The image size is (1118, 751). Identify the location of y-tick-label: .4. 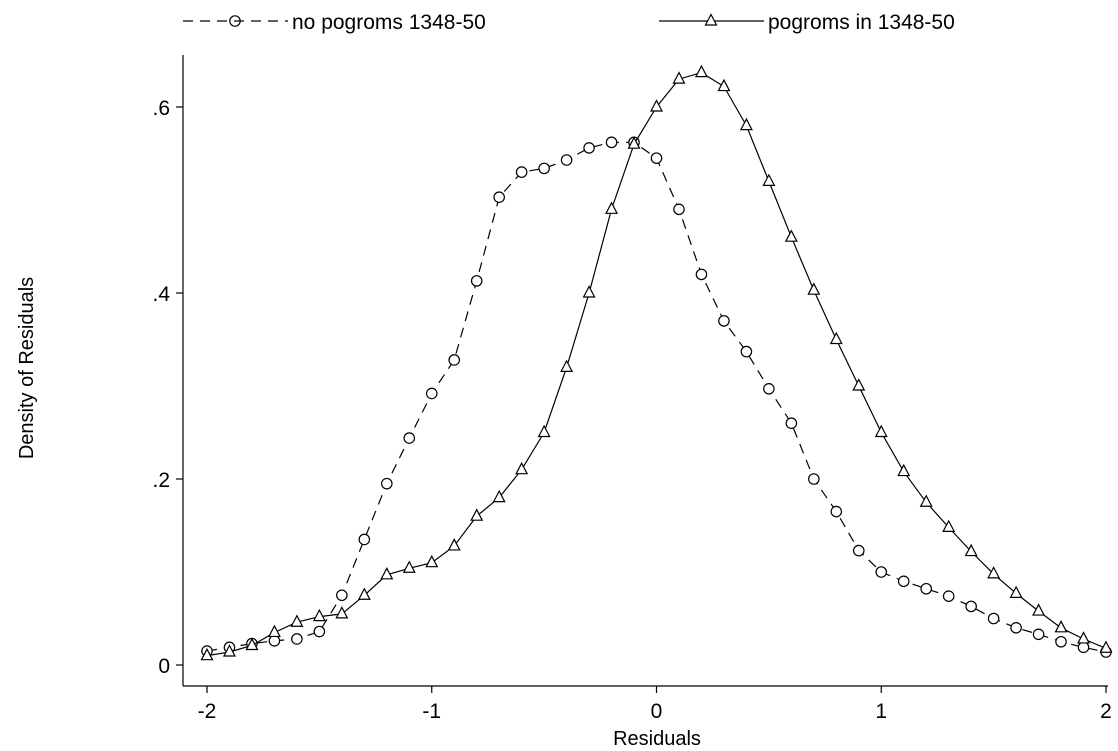
(161, 294).